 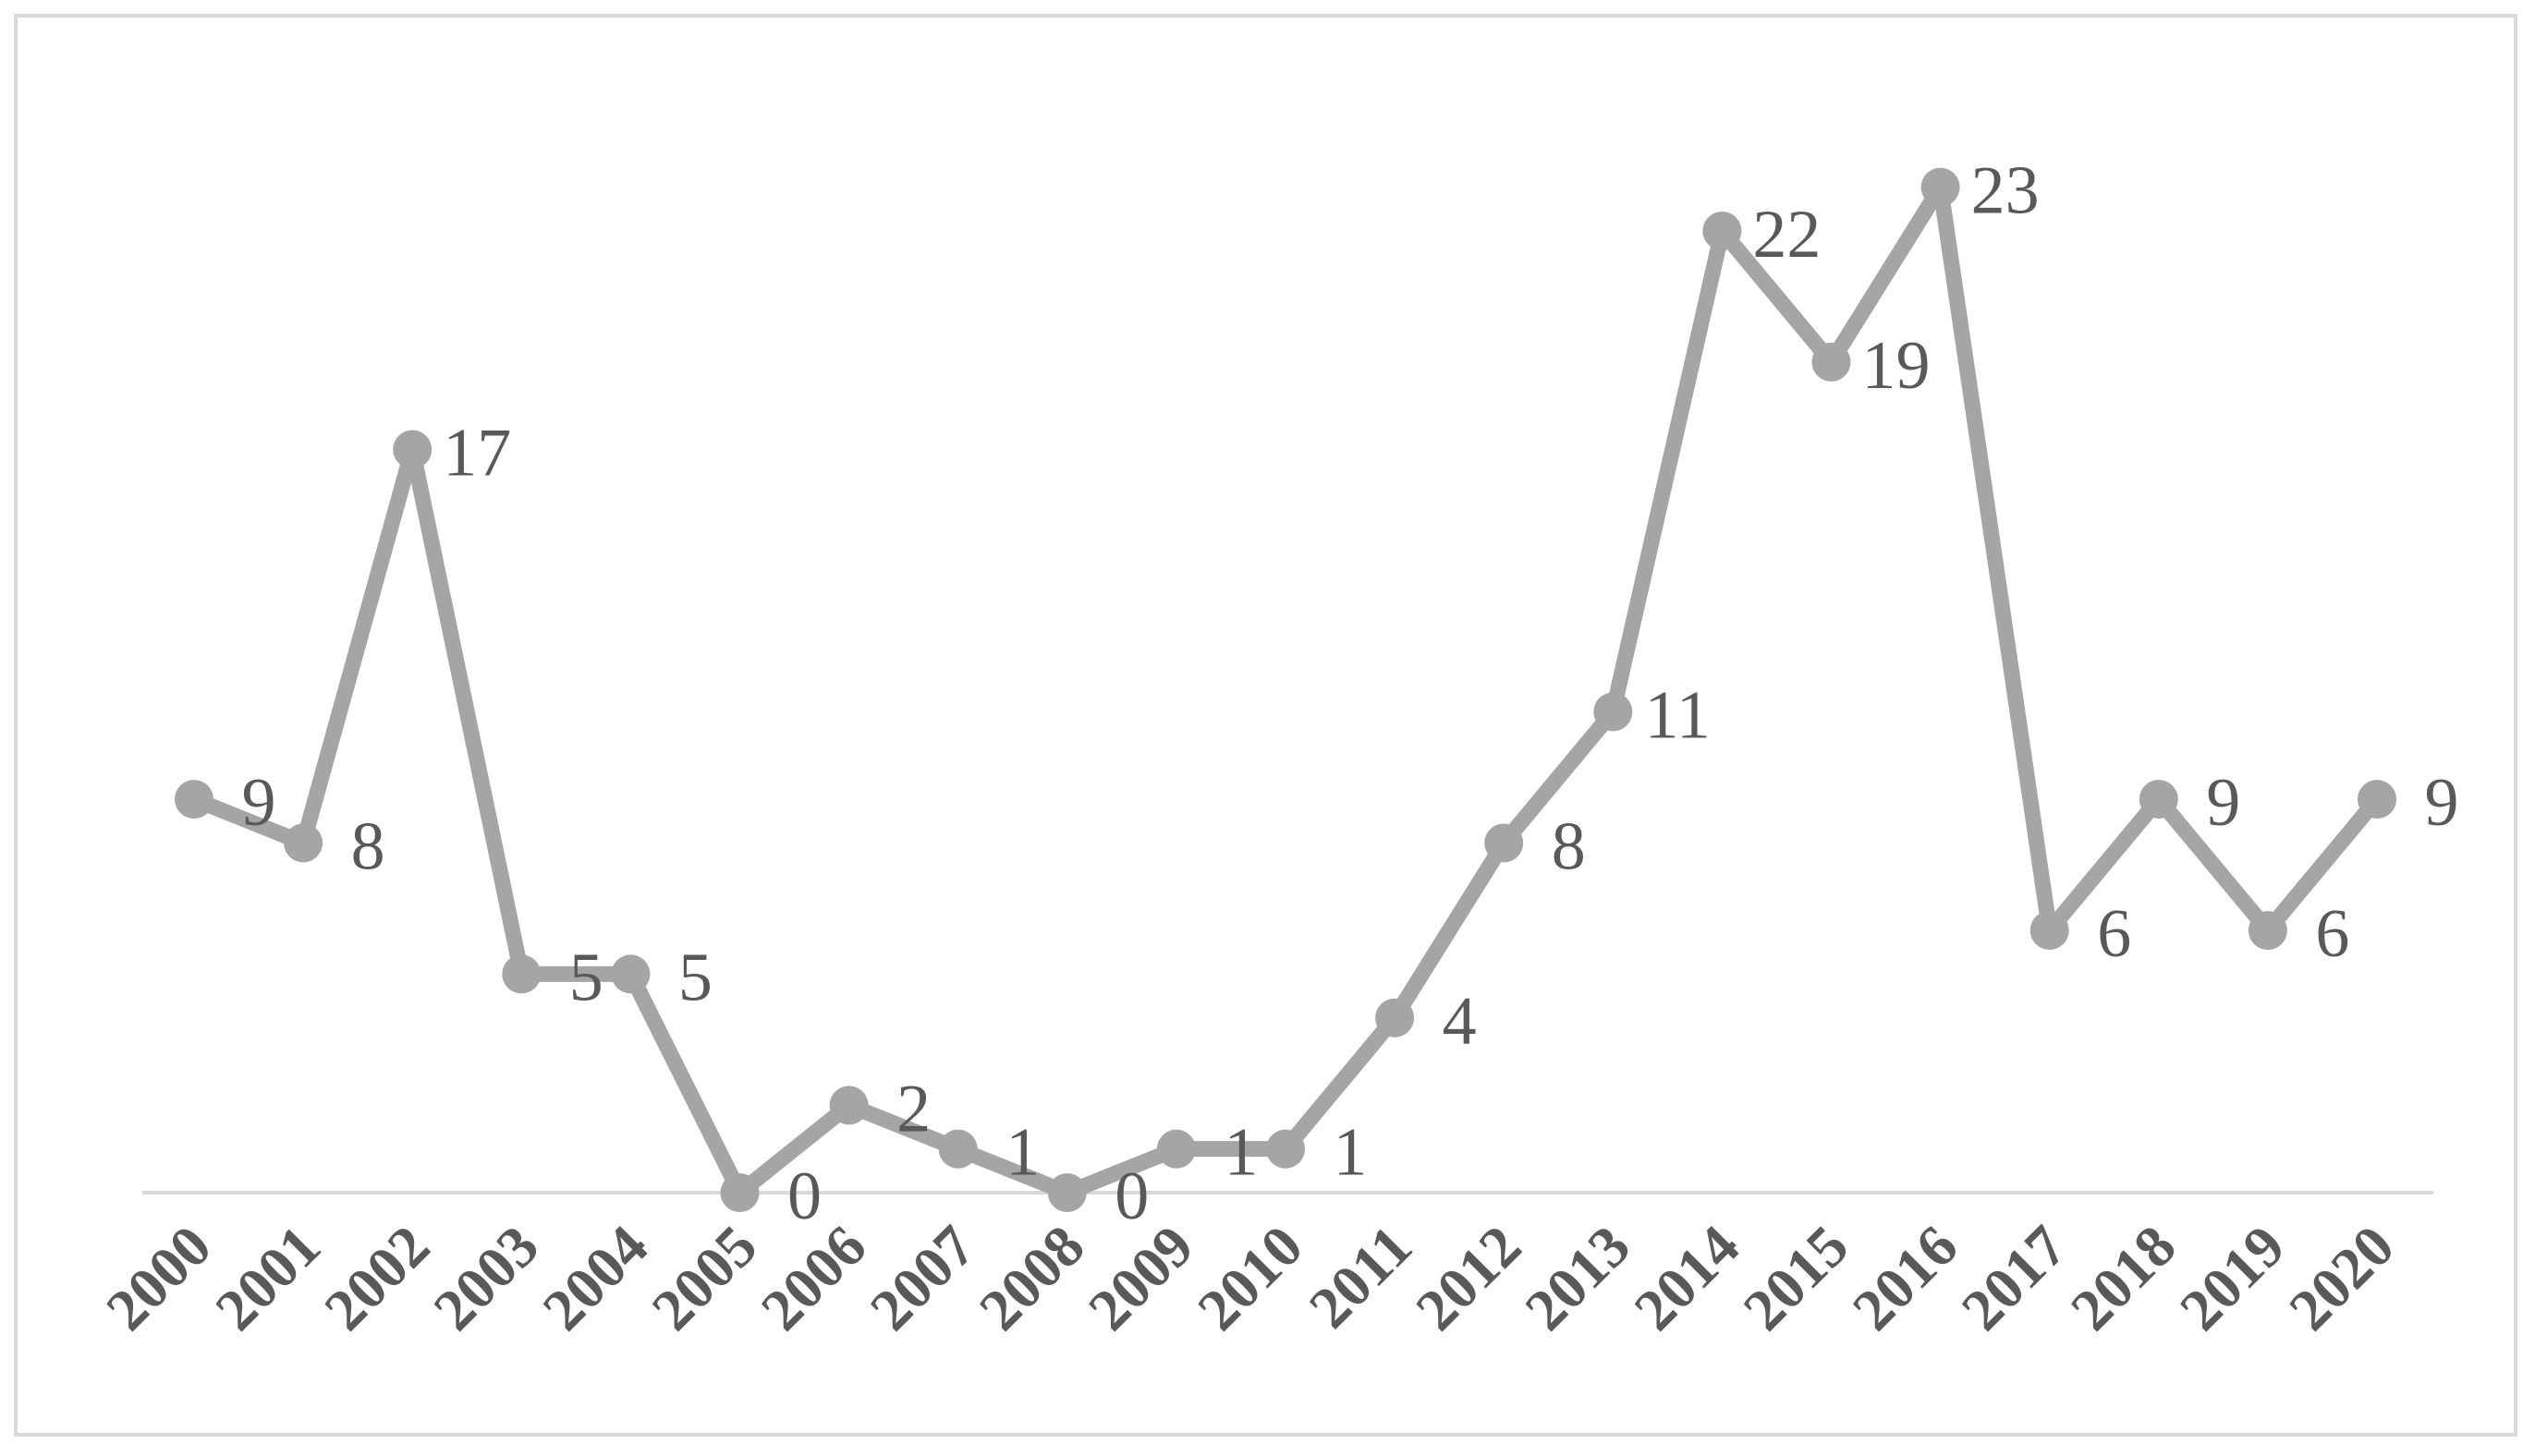 What do you see at coordinates (477, 453) in the screenshot?
I see `data-label: 17` at bounding box center [477, 453].